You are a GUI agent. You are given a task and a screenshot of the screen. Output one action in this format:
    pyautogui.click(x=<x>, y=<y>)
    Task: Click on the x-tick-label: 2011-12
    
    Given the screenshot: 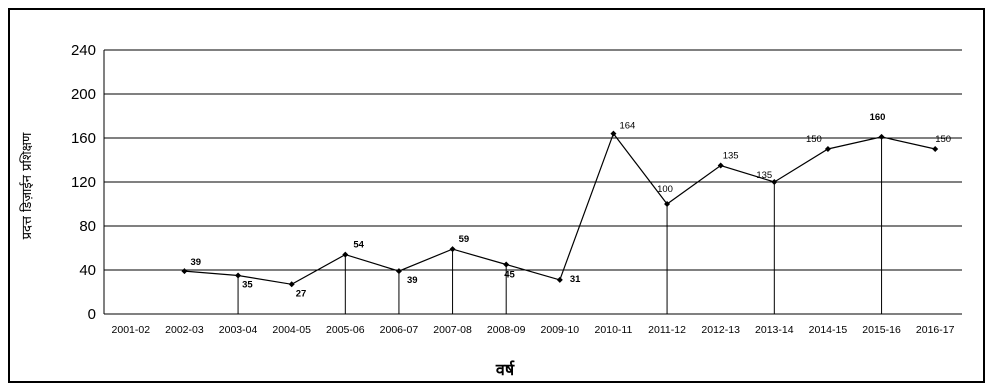 What is the action you would take?
    pyautogui.click(x=667, y=330)
    